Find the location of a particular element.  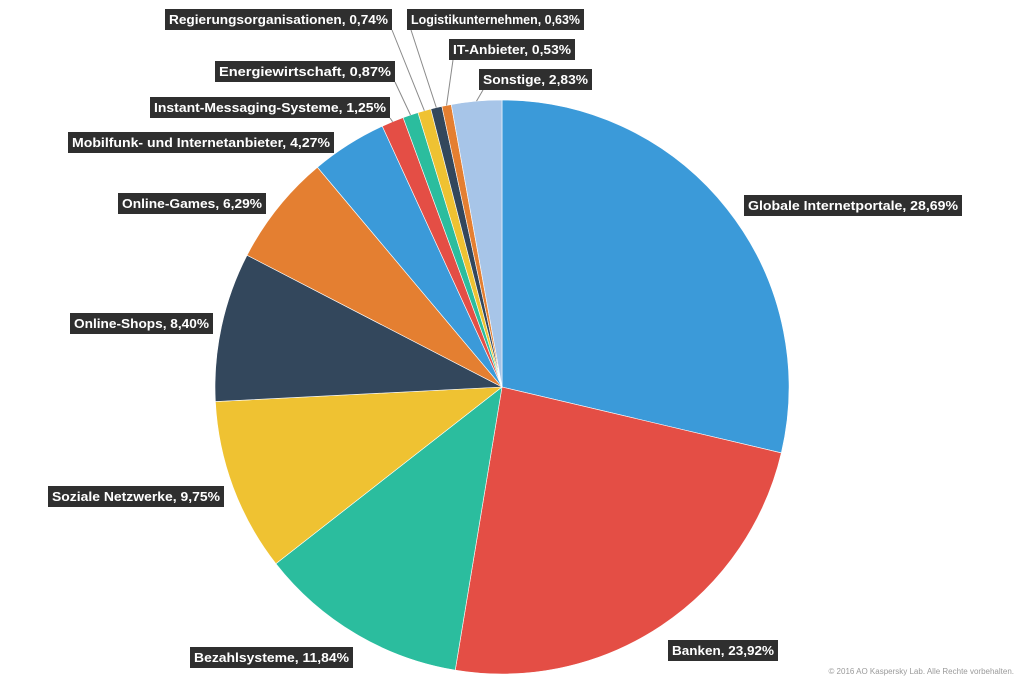

slice-label: Sonstige, 2,83% is located at coordinates (535, 79).